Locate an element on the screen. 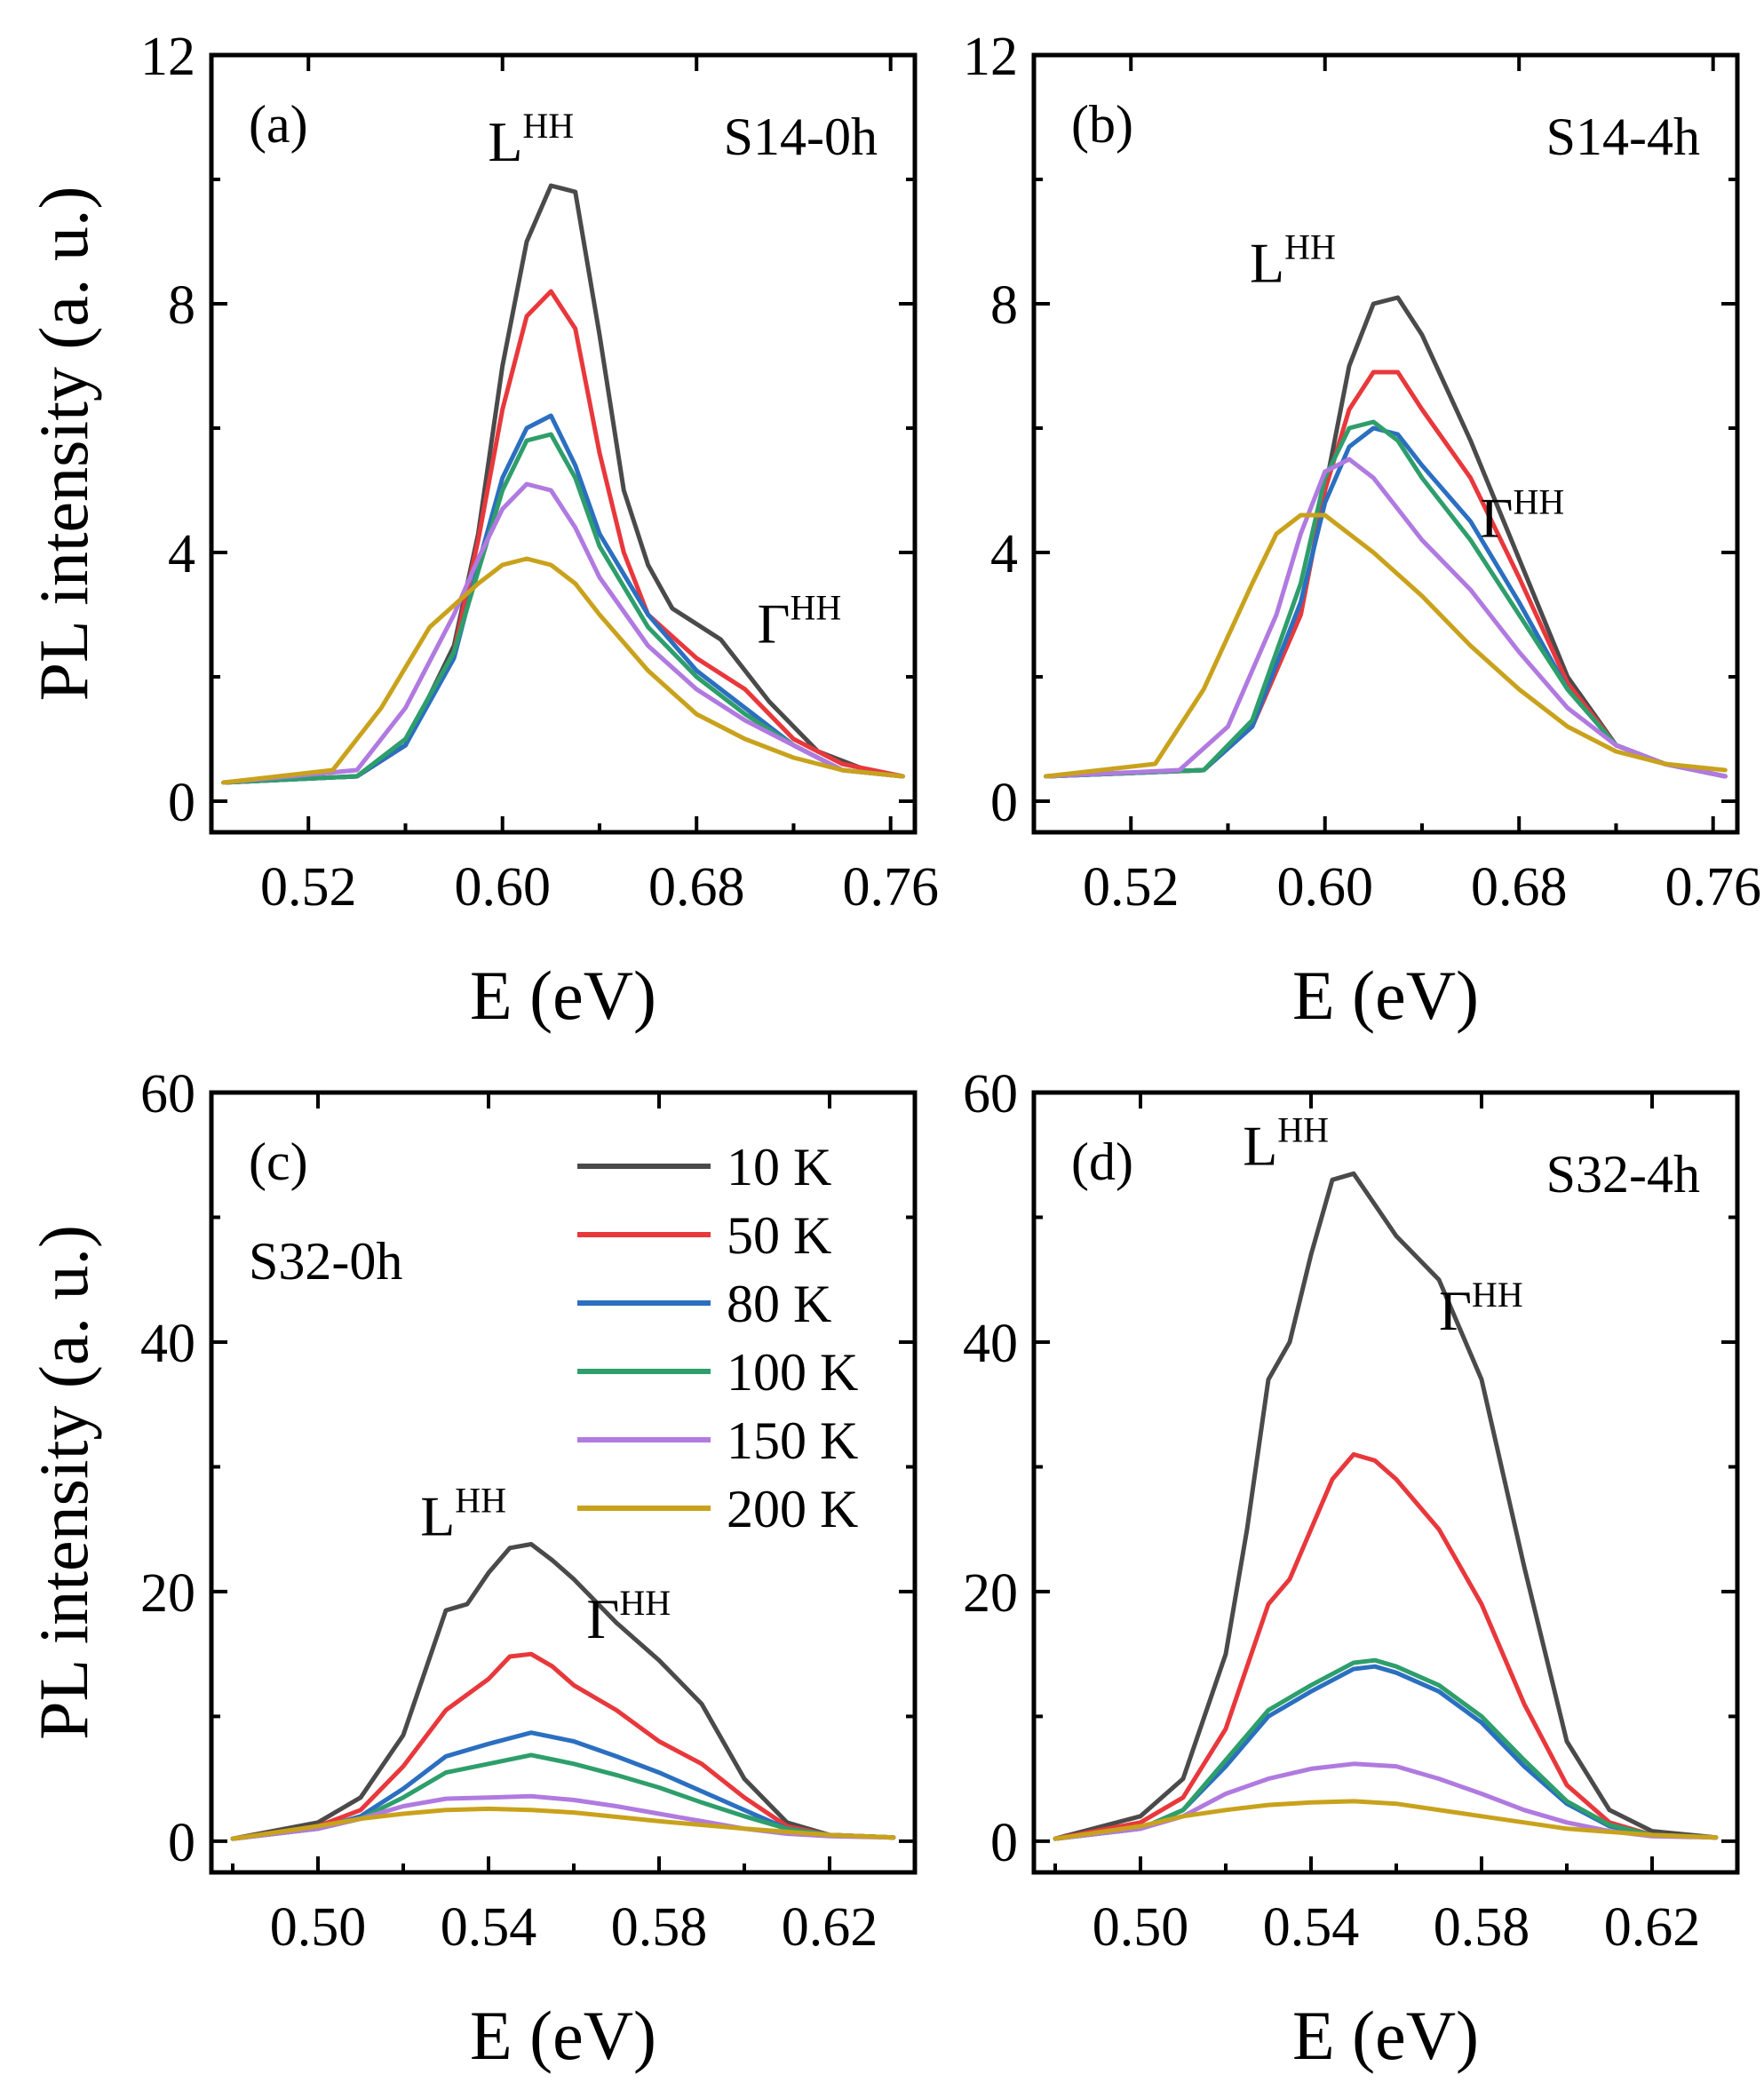  sample-label: S32-0h is located at coordinates (325, 1261).